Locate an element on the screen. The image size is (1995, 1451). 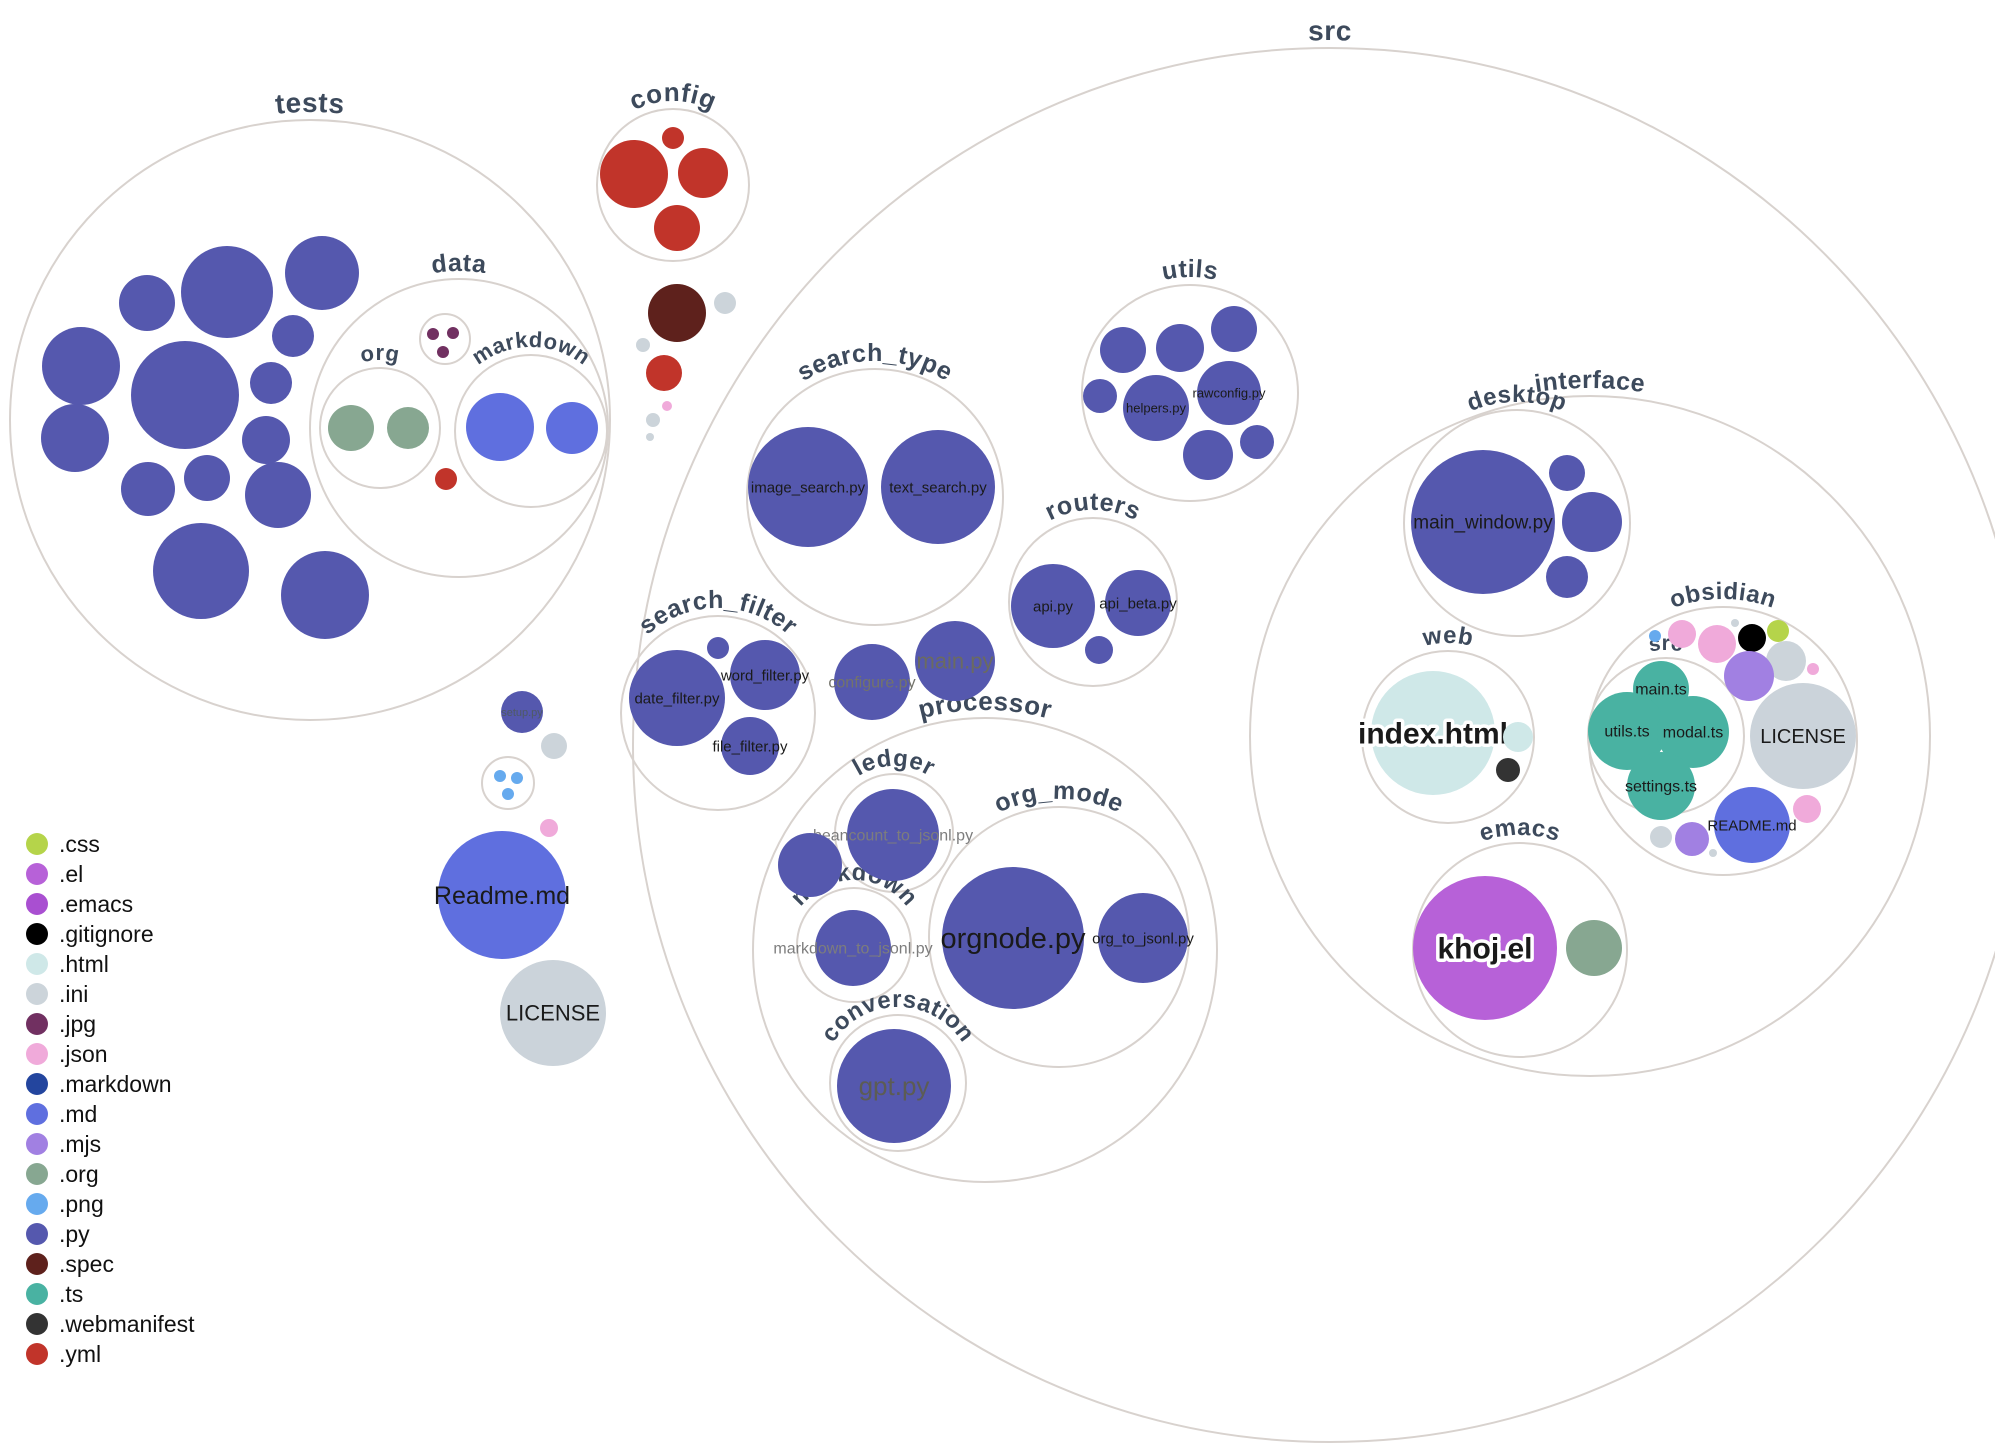
file-index.html is located at coordinates (1433, 733).